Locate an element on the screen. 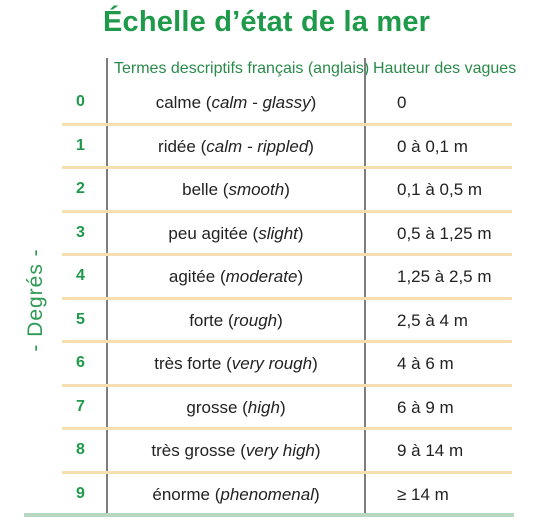 The image size is (540, 530). term-cell: énorme (phenomenal) is located at coordinates (236, 494).